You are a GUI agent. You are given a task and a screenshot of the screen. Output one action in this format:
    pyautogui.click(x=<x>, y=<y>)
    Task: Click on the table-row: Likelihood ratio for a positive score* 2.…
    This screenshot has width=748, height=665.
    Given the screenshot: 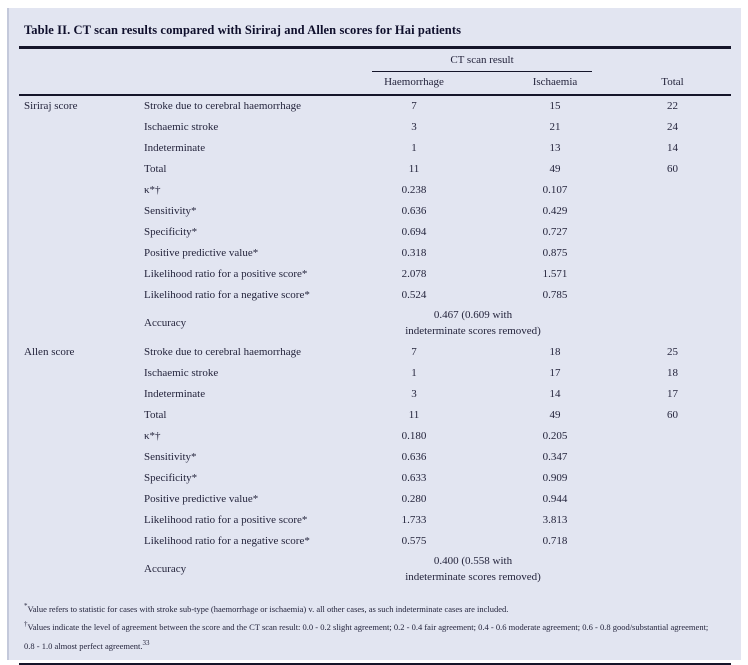 What is the action you would take?
    pyautogui.click(x=375, y=273)
    